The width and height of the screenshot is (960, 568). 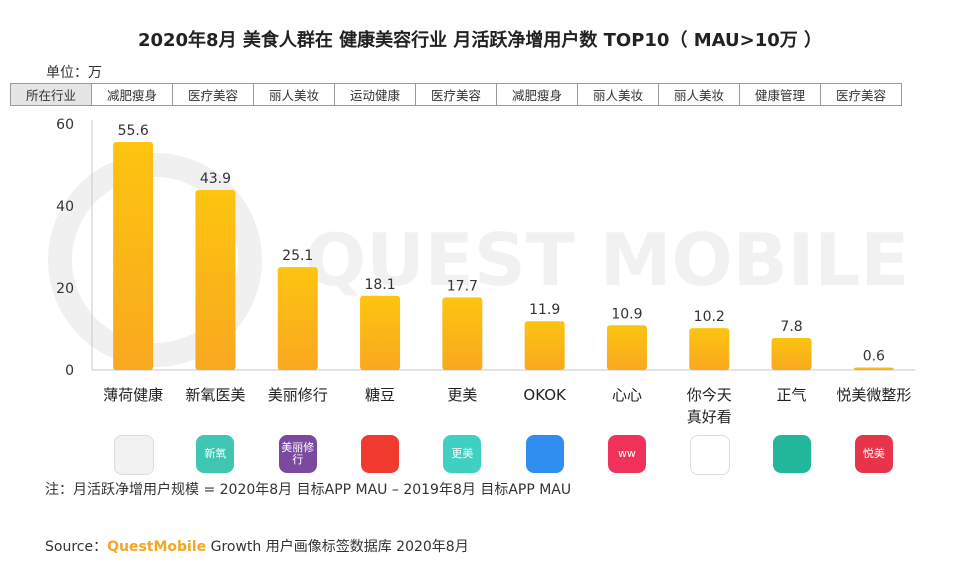 I want to click on x-category-label: 美丽修行, so click(x=298, y=395).